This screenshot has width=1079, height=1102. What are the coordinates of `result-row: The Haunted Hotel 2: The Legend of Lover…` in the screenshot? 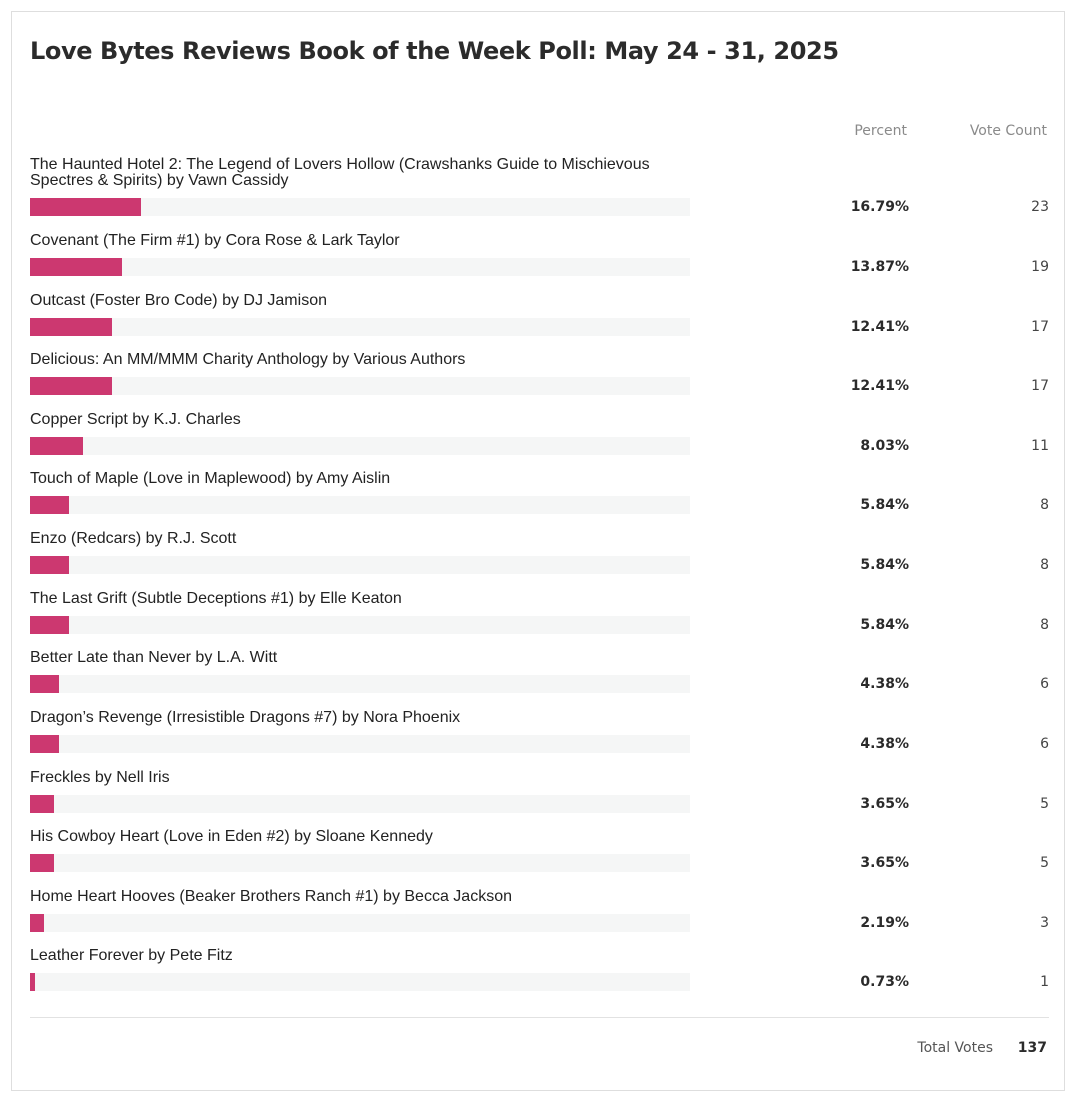 It's located at (539, 186).